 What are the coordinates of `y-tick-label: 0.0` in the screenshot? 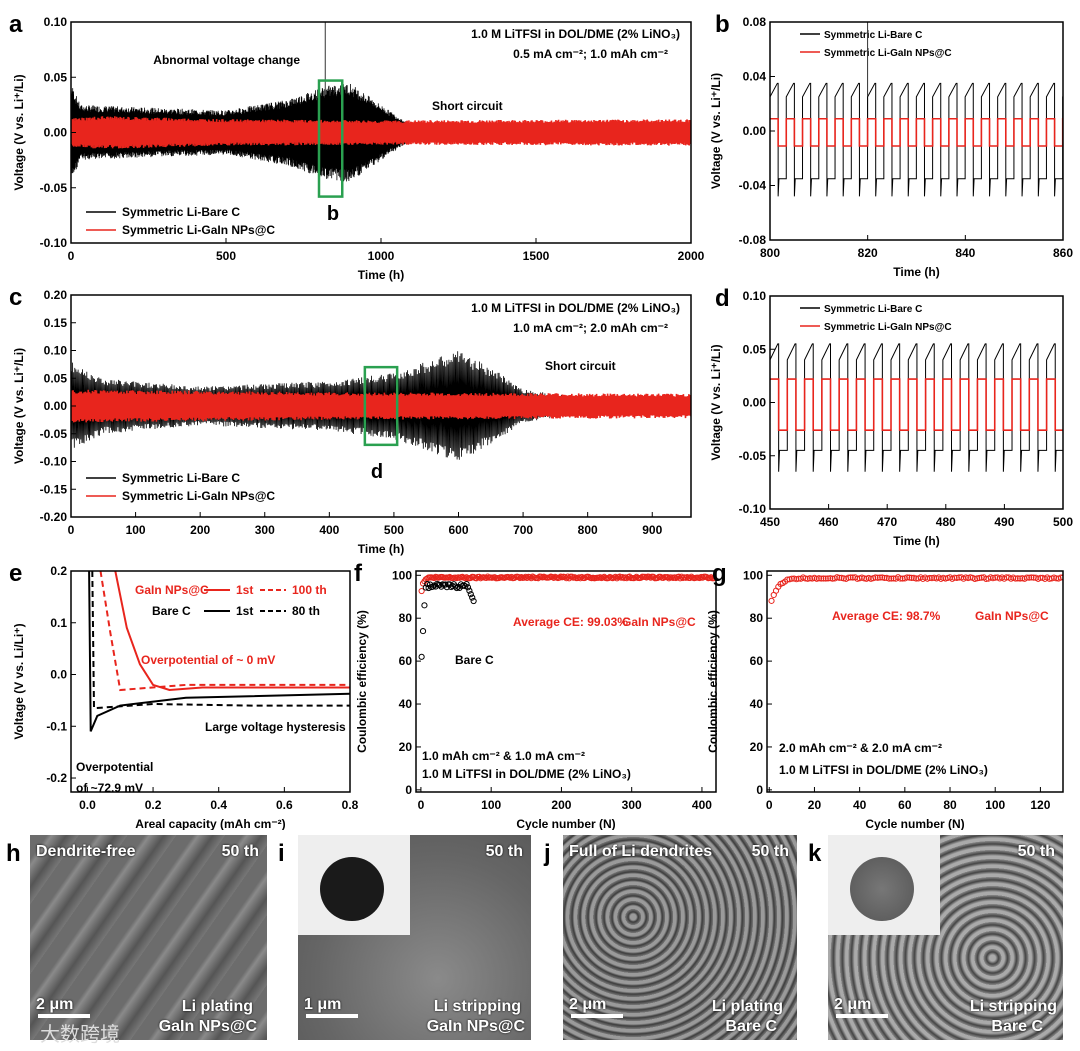 It's located at (58, 675).